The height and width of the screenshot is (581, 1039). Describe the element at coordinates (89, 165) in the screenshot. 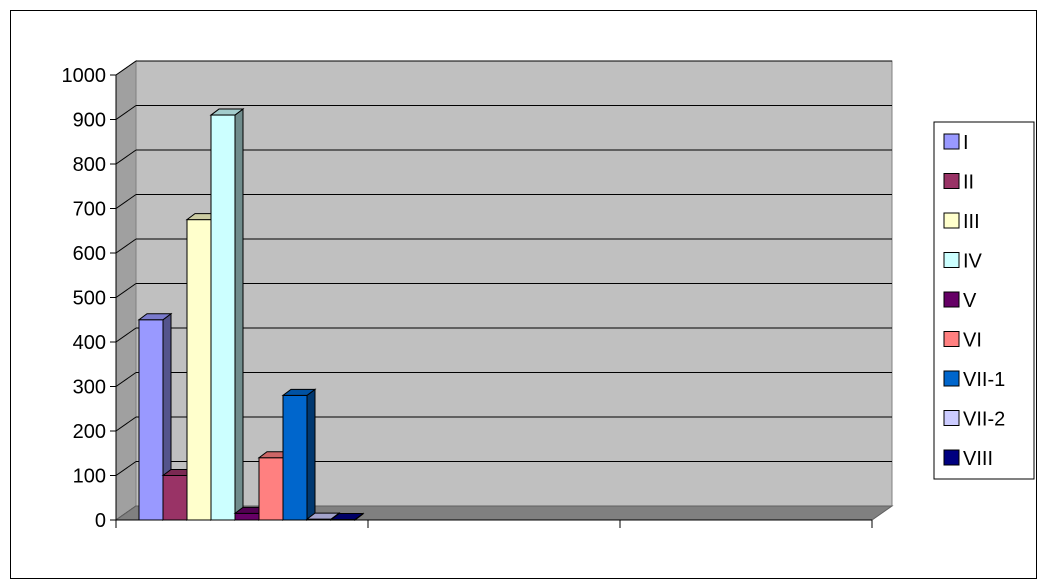

I see `y-tick-label: 800` at that location.